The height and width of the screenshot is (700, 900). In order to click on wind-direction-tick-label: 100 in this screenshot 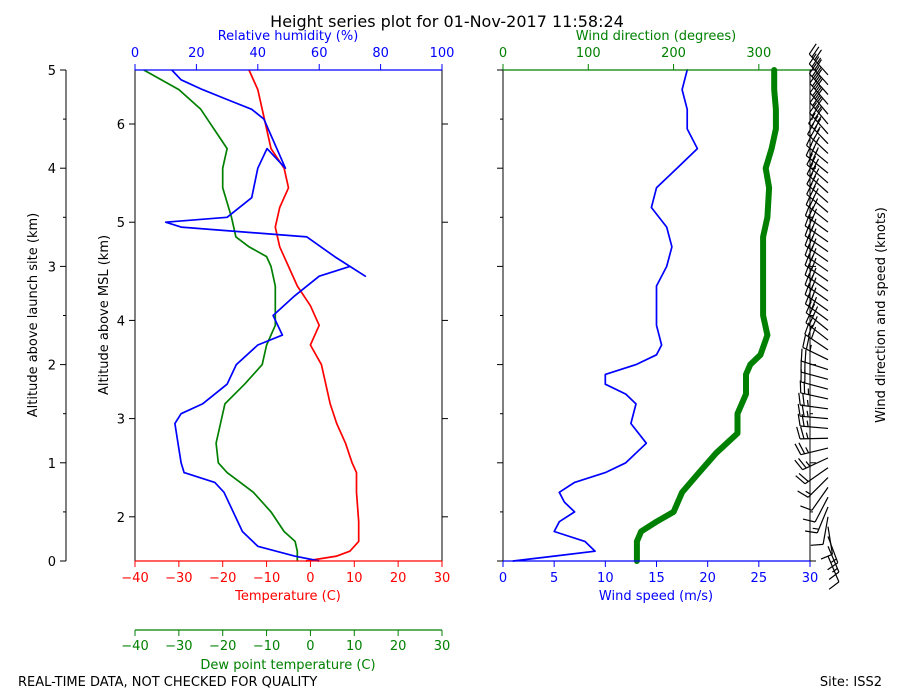, I will do `click(588, 53)`.